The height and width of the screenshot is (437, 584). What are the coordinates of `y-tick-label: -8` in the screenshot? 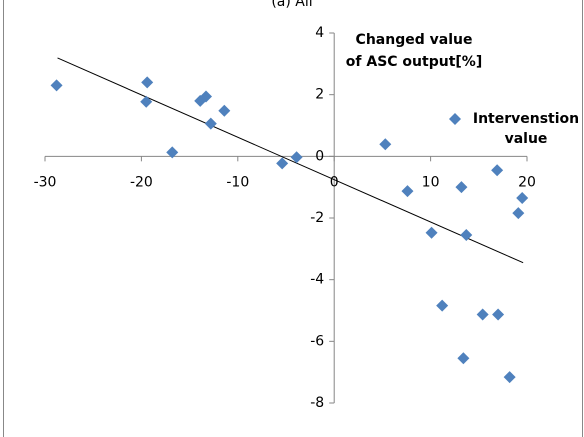 It's located at (317, 403).